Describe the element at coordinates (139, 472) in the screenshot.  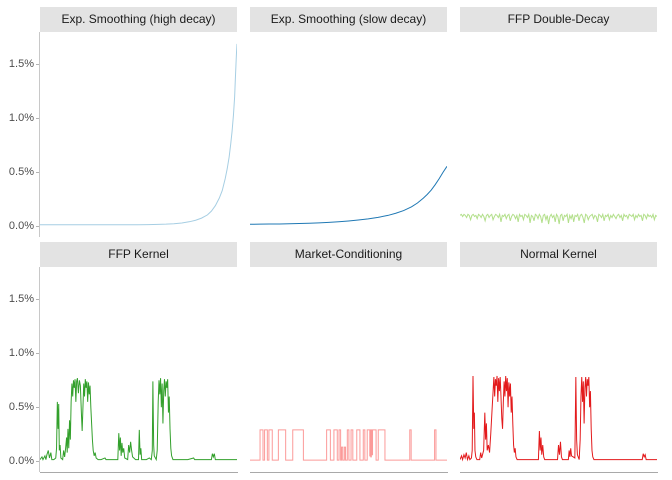
I see `x-axis-line-col1` at that location.